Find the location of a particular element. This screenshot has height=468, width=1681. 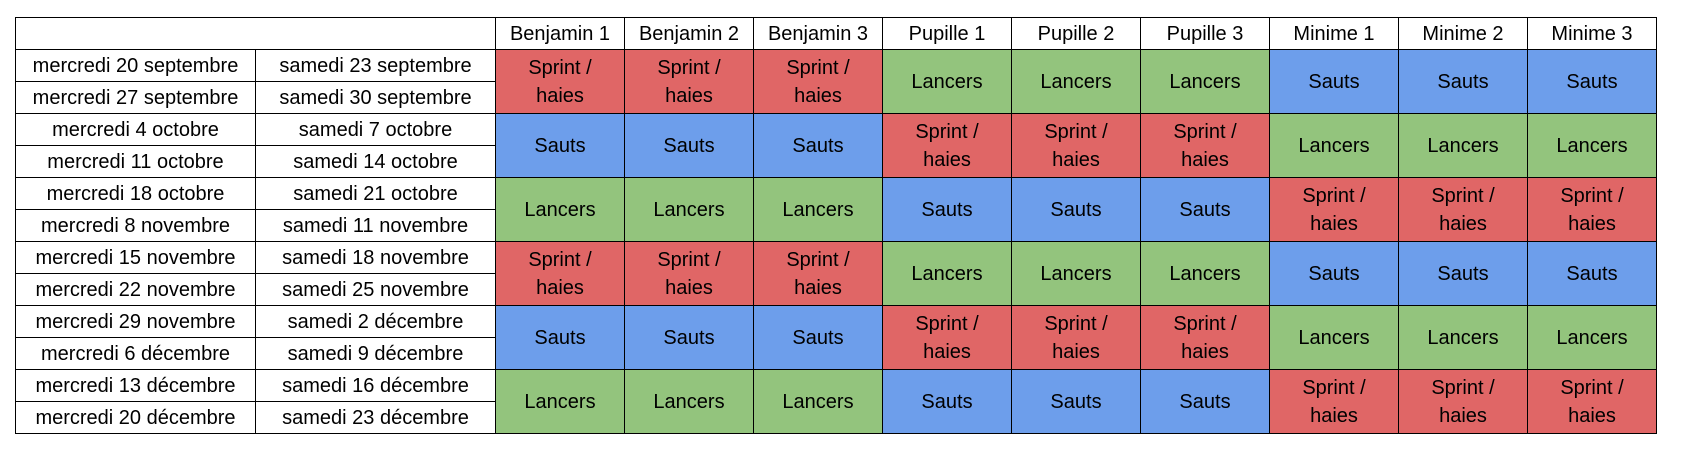

wednesday-date-cell: mercredi 20 décembre is located at coordinates (135, 417).